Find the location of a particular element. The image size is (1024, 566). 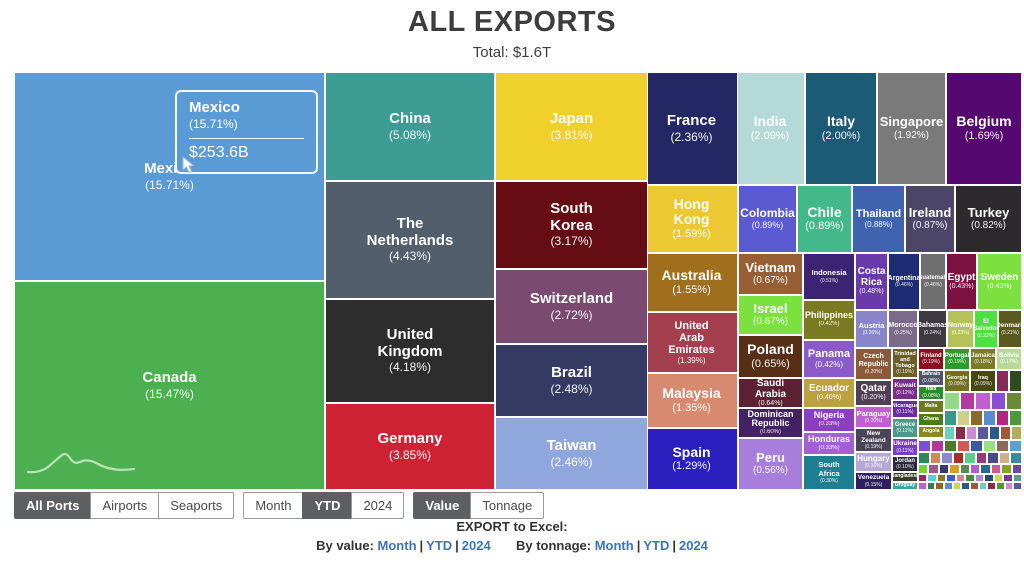

by-value-month-link: Month is located at coordinates (397, 545).